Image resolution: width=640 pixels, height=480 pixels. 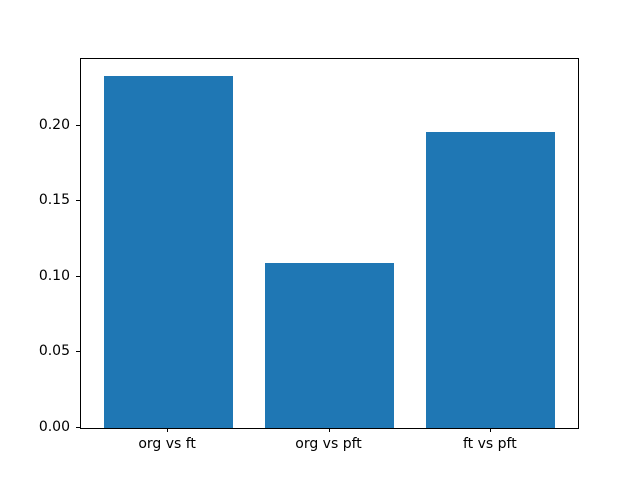 What do you see at coordinates (54, 275) in the screenshot?
I see `y-tick-label: 0.10` at bounding box center [54, 275].